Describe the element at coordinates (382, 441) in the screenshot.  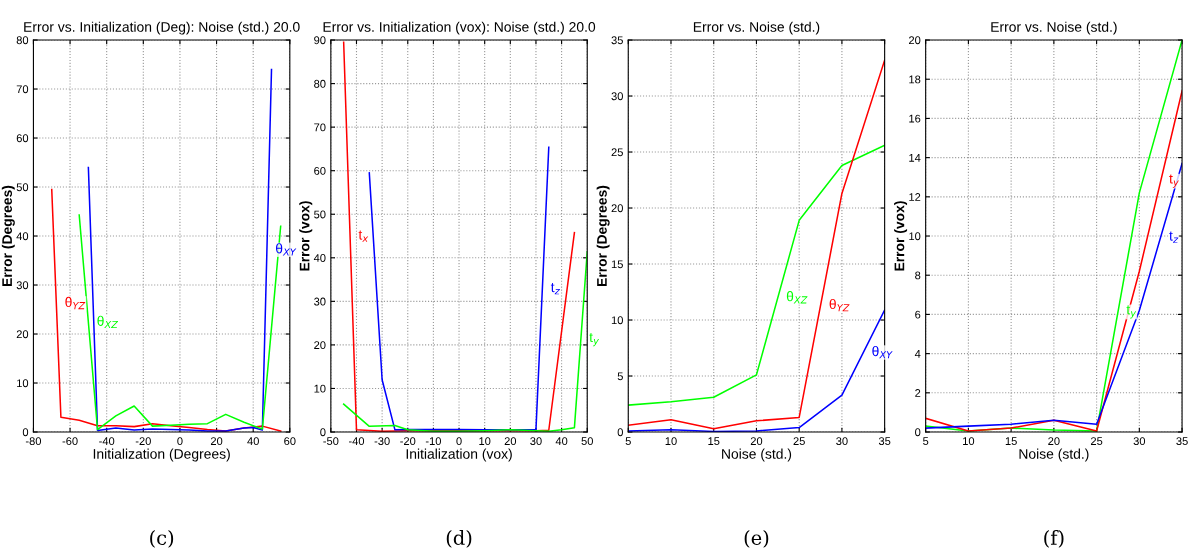
I see `x-tick-label: -30` at that location.